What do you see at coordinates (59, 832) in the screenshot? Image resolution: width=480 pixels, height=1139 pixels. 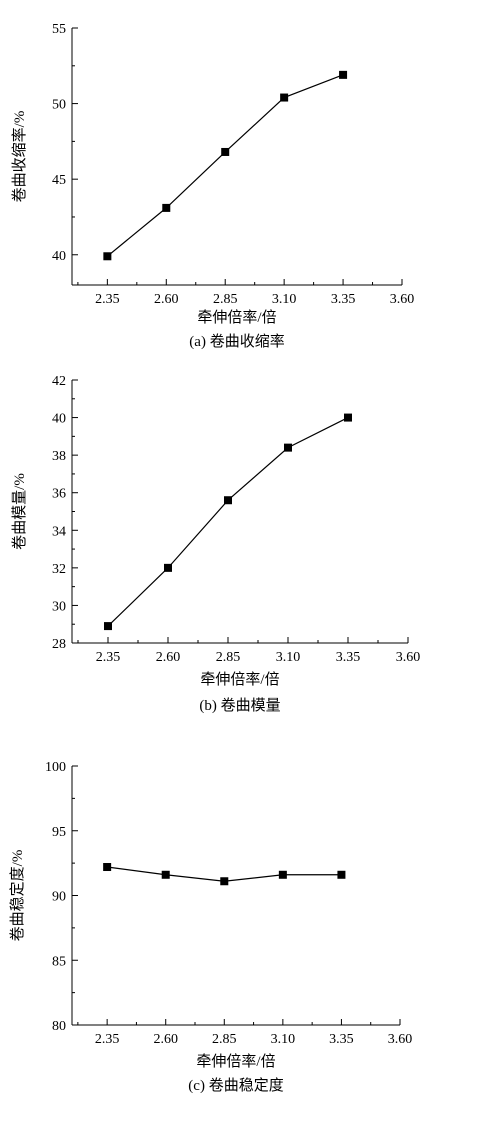 I see `y-tick-label: 95` at bounding box center [59, 832].